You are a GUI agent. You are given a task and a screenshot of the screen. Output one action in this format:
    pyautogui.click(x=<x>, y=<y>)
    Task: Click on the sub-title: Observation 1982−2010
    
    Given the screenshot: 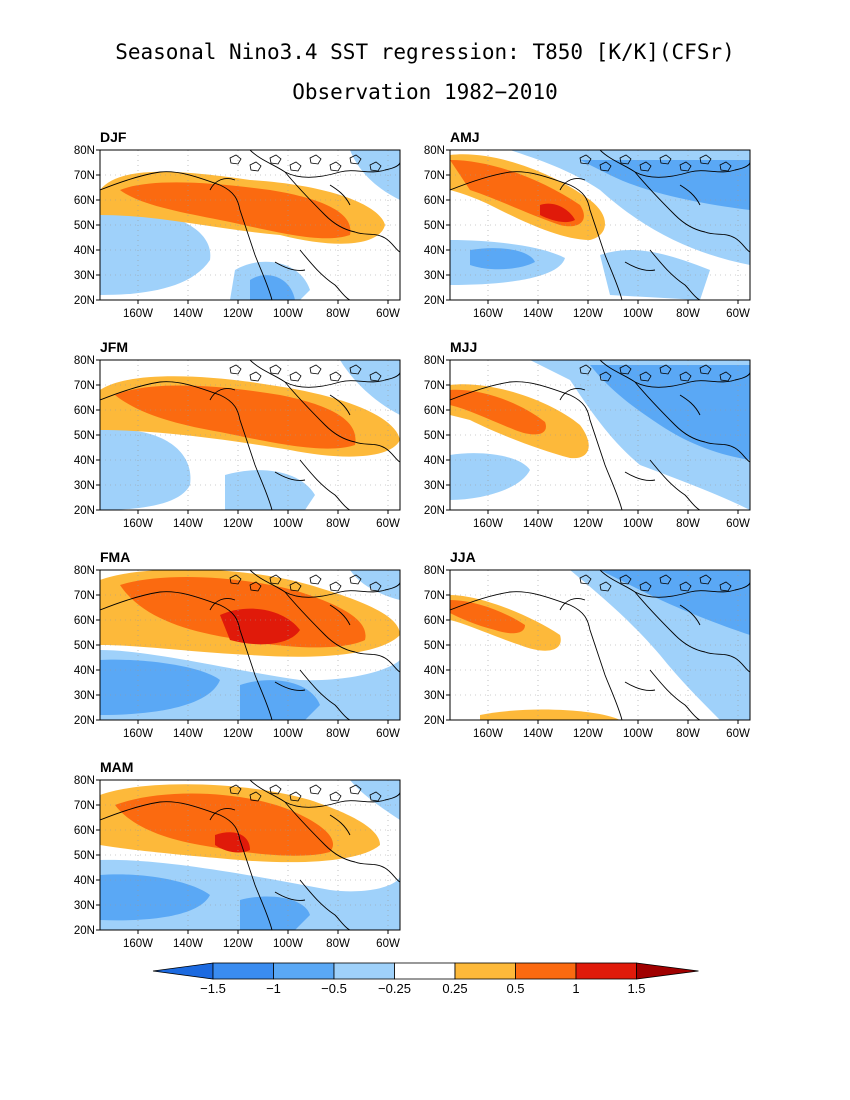 What is the action you would take?
    pyautogui.click(x=425, y=92)
    